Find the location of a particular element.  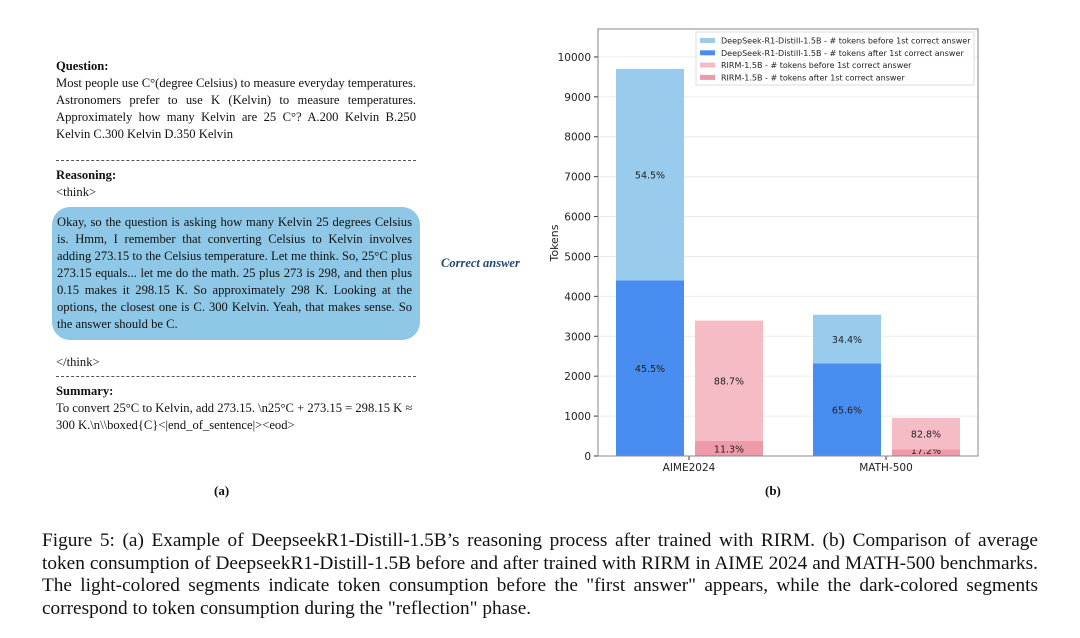

x-tick-label: MATH-500 is located at coordinates (886, 468).